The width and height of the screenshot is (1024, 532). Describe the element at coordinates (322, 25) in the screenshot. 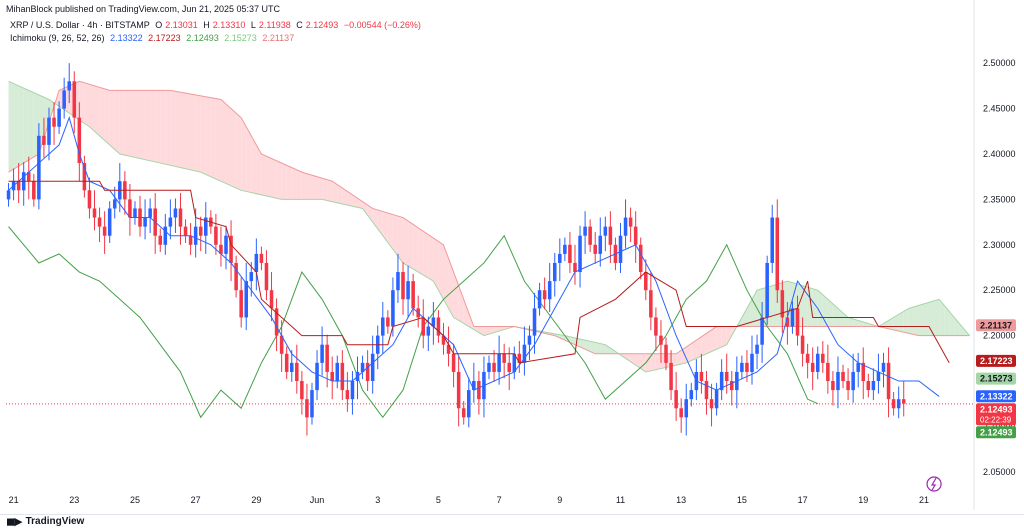

I see `close-value: 2.12493` at that location.